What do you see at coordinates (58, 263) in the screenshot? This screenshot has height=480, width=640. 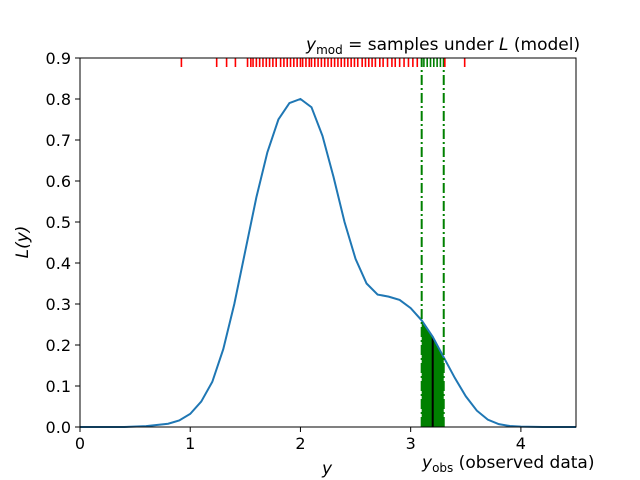 I see `y-tick-label-5: 0.4` at bounding box center [58, 263].